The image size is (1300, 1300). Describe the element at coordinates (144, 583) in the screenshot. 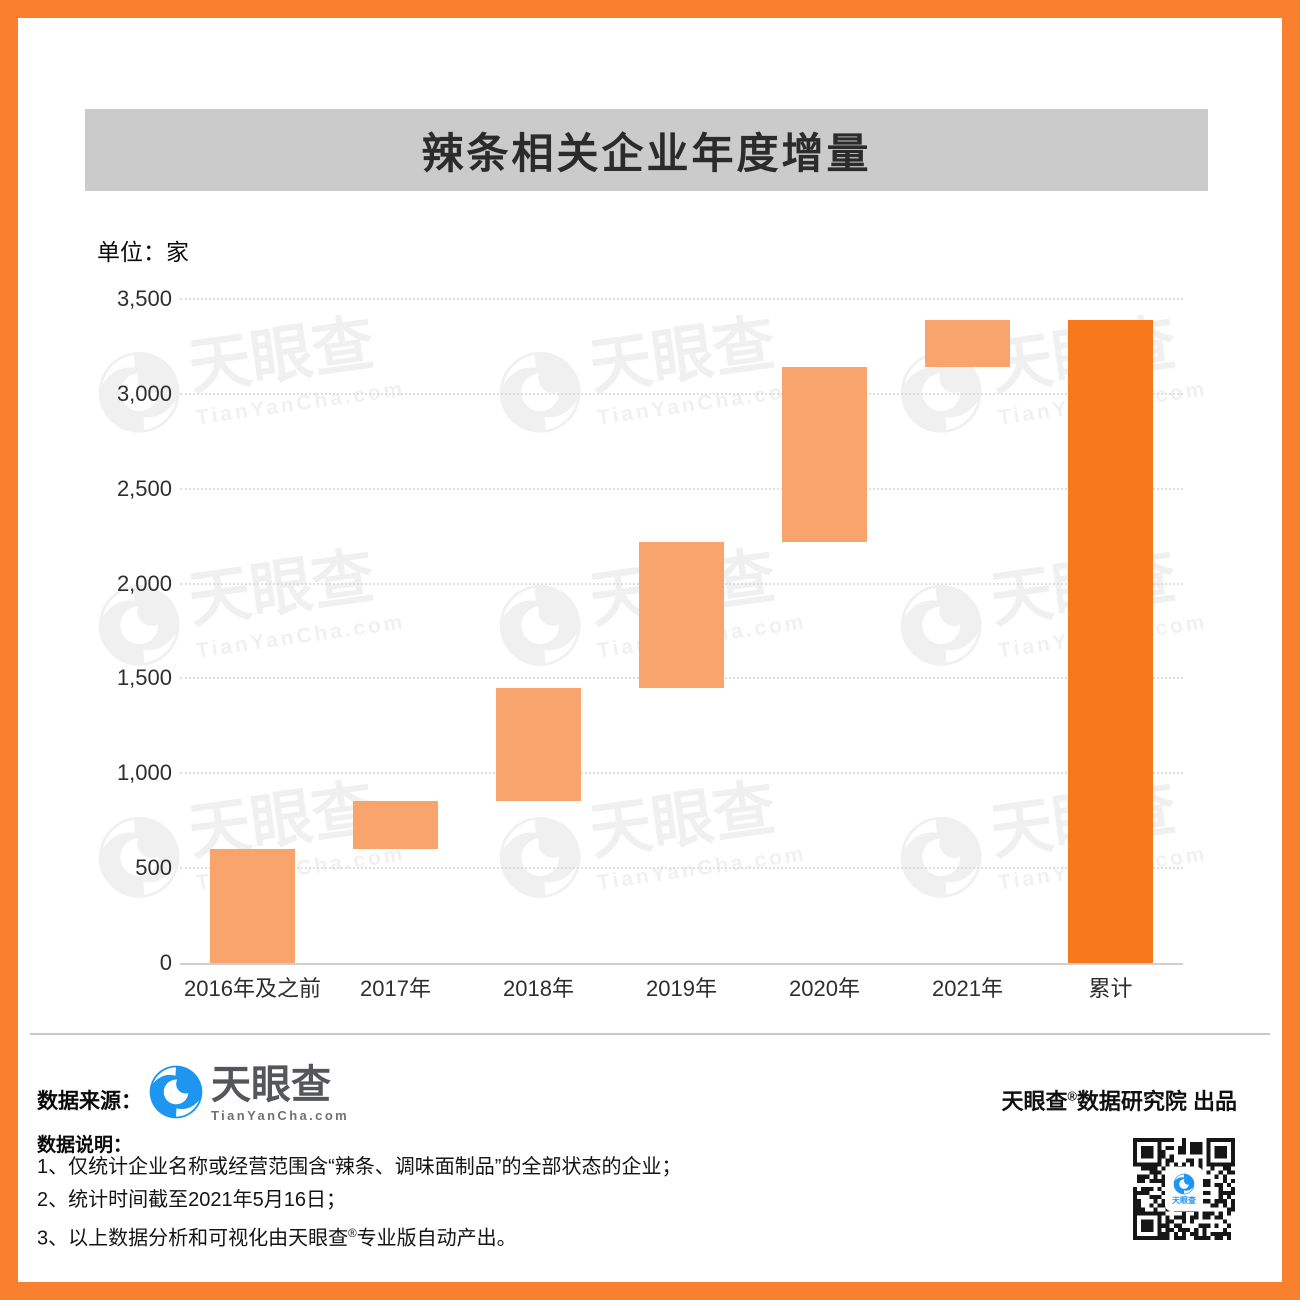

I see `y-tick-label-2000: 2,000` at that location.